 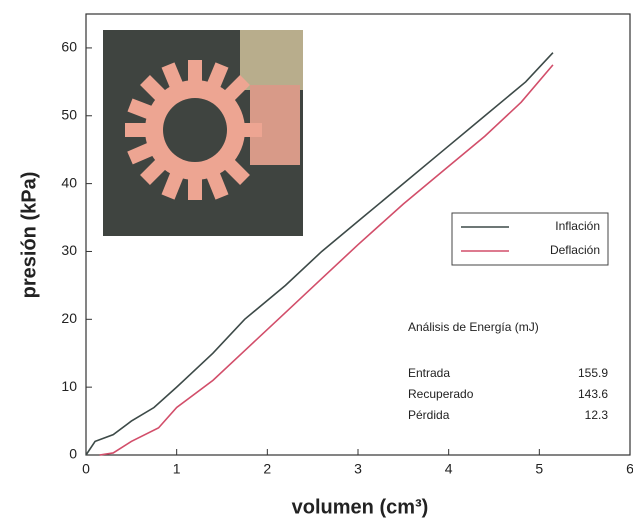 What do you see at coordinates (177, 469) in the screenshot?
I see `x-tick-label: 1` at bounding box center [177, 469].